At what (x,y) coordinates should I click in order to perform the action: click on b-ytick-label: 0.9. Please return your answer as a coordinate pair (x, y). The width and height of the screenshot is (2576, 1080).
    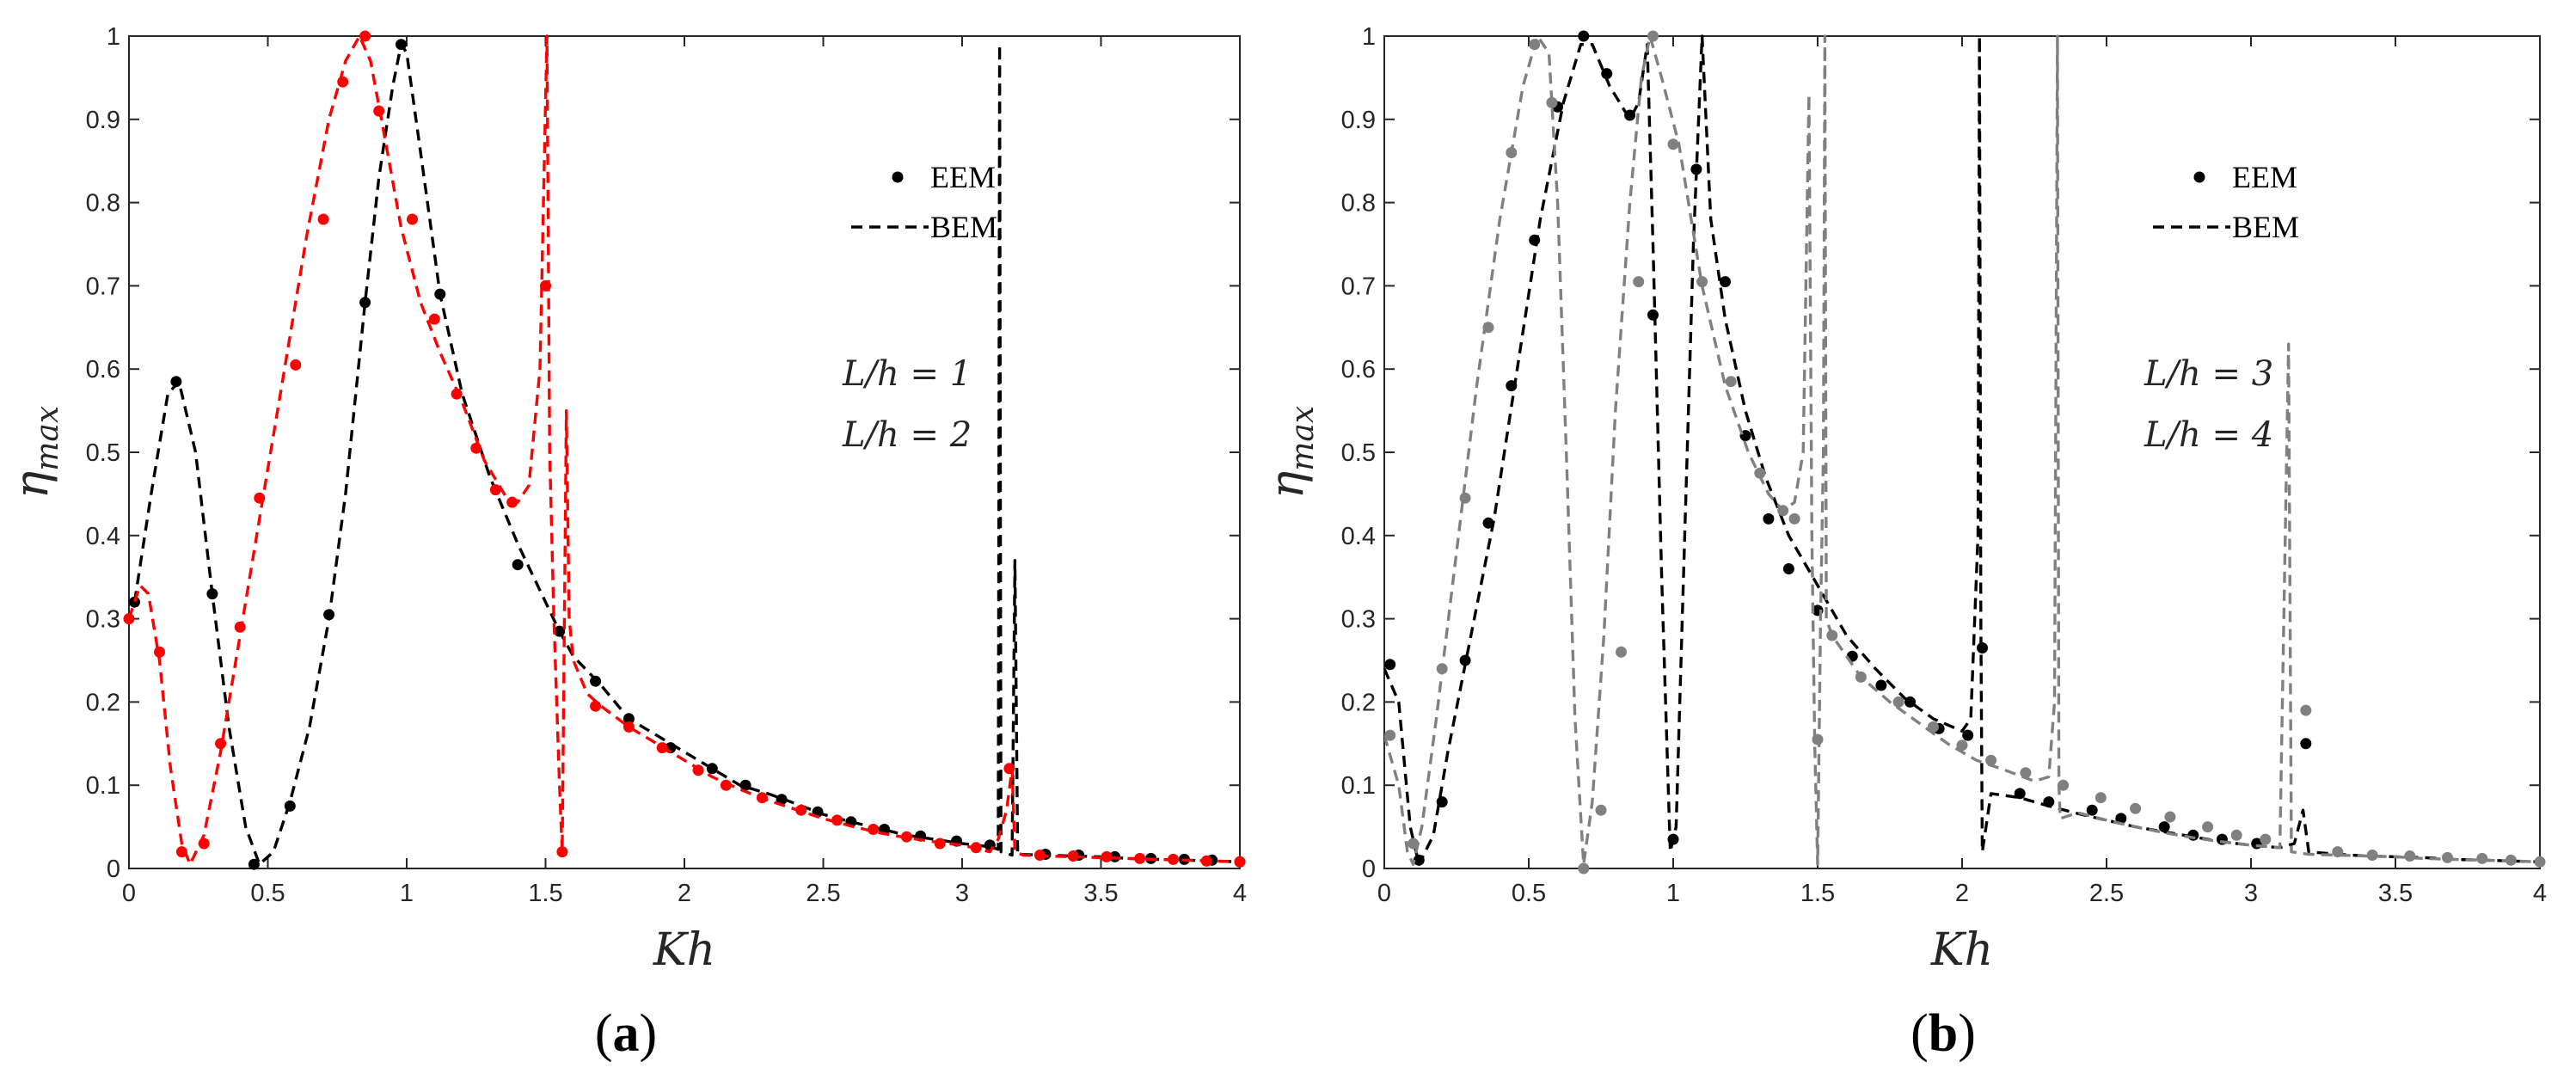
    Looking at the image, I should click on (1359, 120).